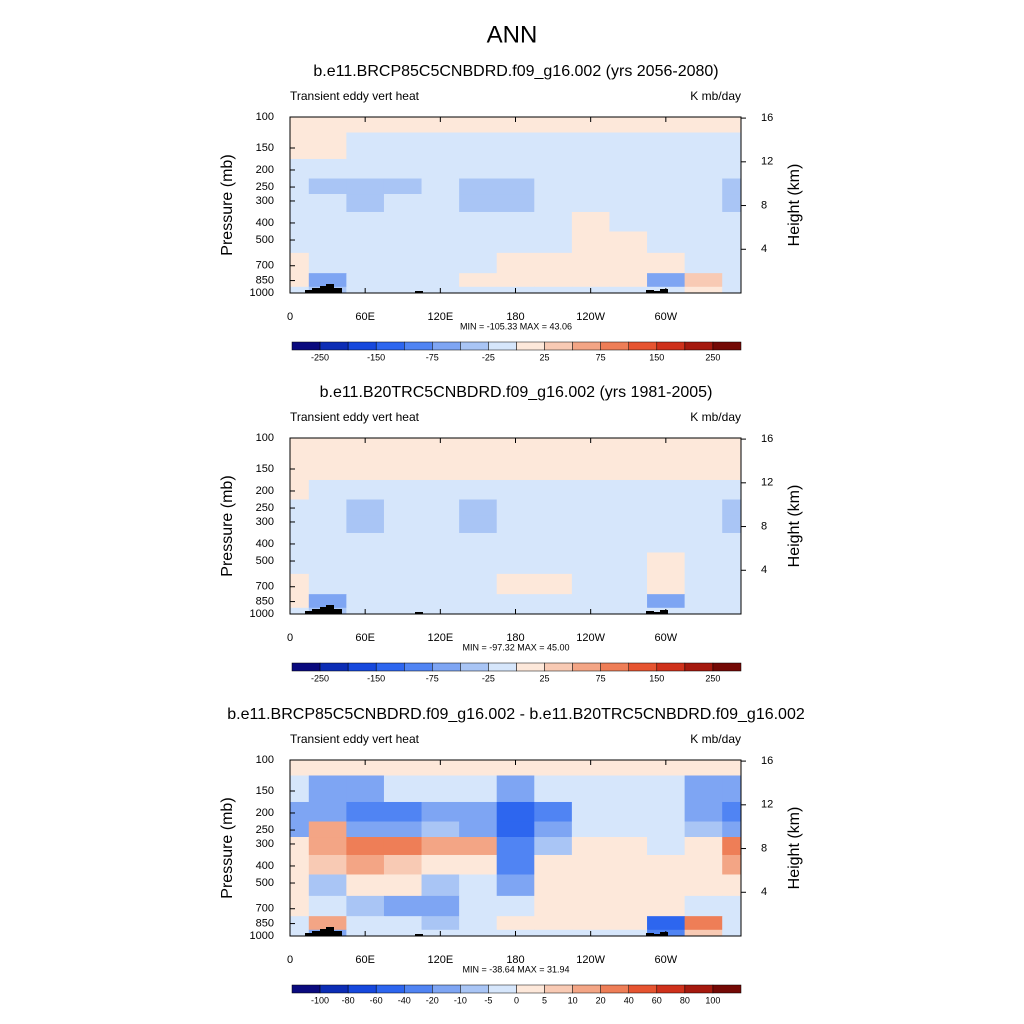 The height and width of the screenshot is (1024, 1024). Describe the element at coordinates (265, 201) in the screenshot. I see `y-tick-label: 300` at that location.